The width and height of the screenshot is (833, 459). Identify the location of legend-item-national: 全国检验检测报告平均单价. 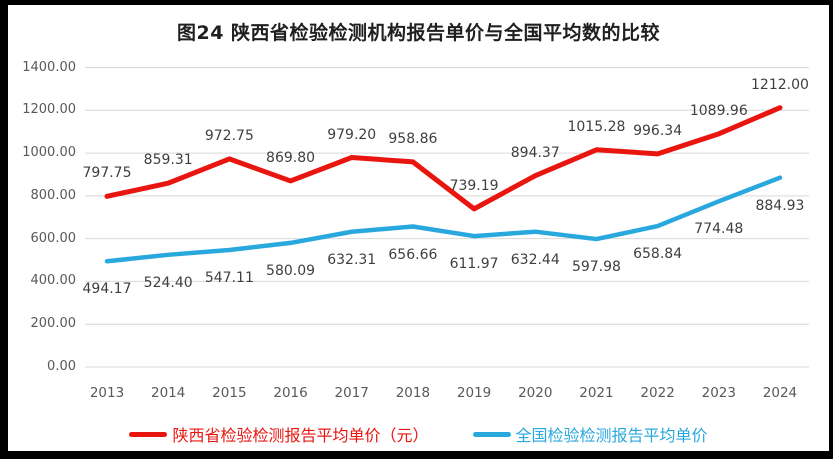
(590, 434).